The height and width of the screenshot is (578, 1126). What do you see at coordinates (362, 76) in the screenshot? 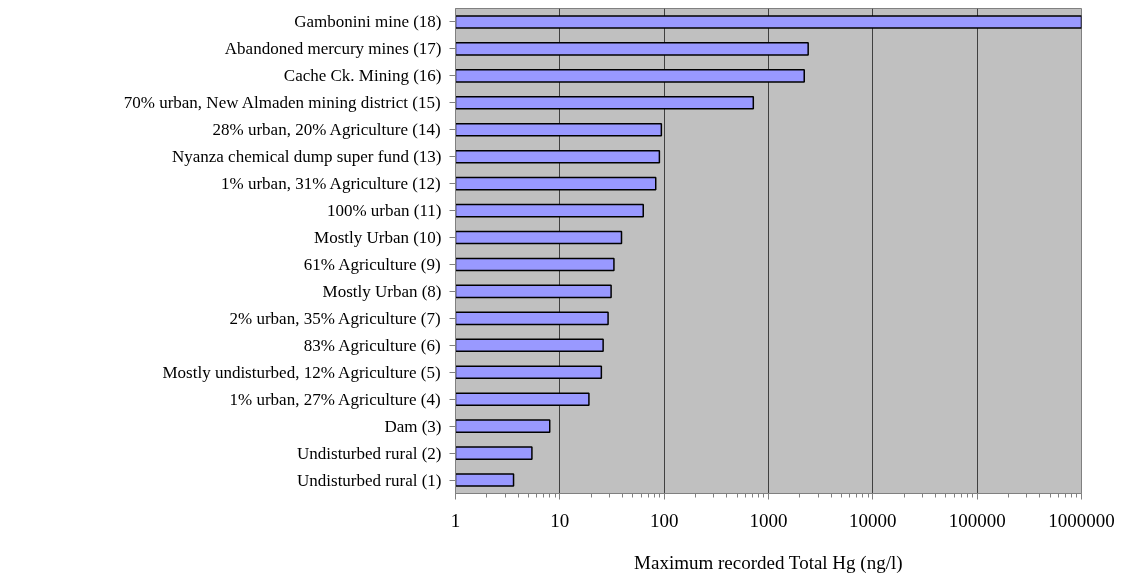
I see `y-tick-label: Cache Ck. Mining (16)` at bounding box center [362, 76].